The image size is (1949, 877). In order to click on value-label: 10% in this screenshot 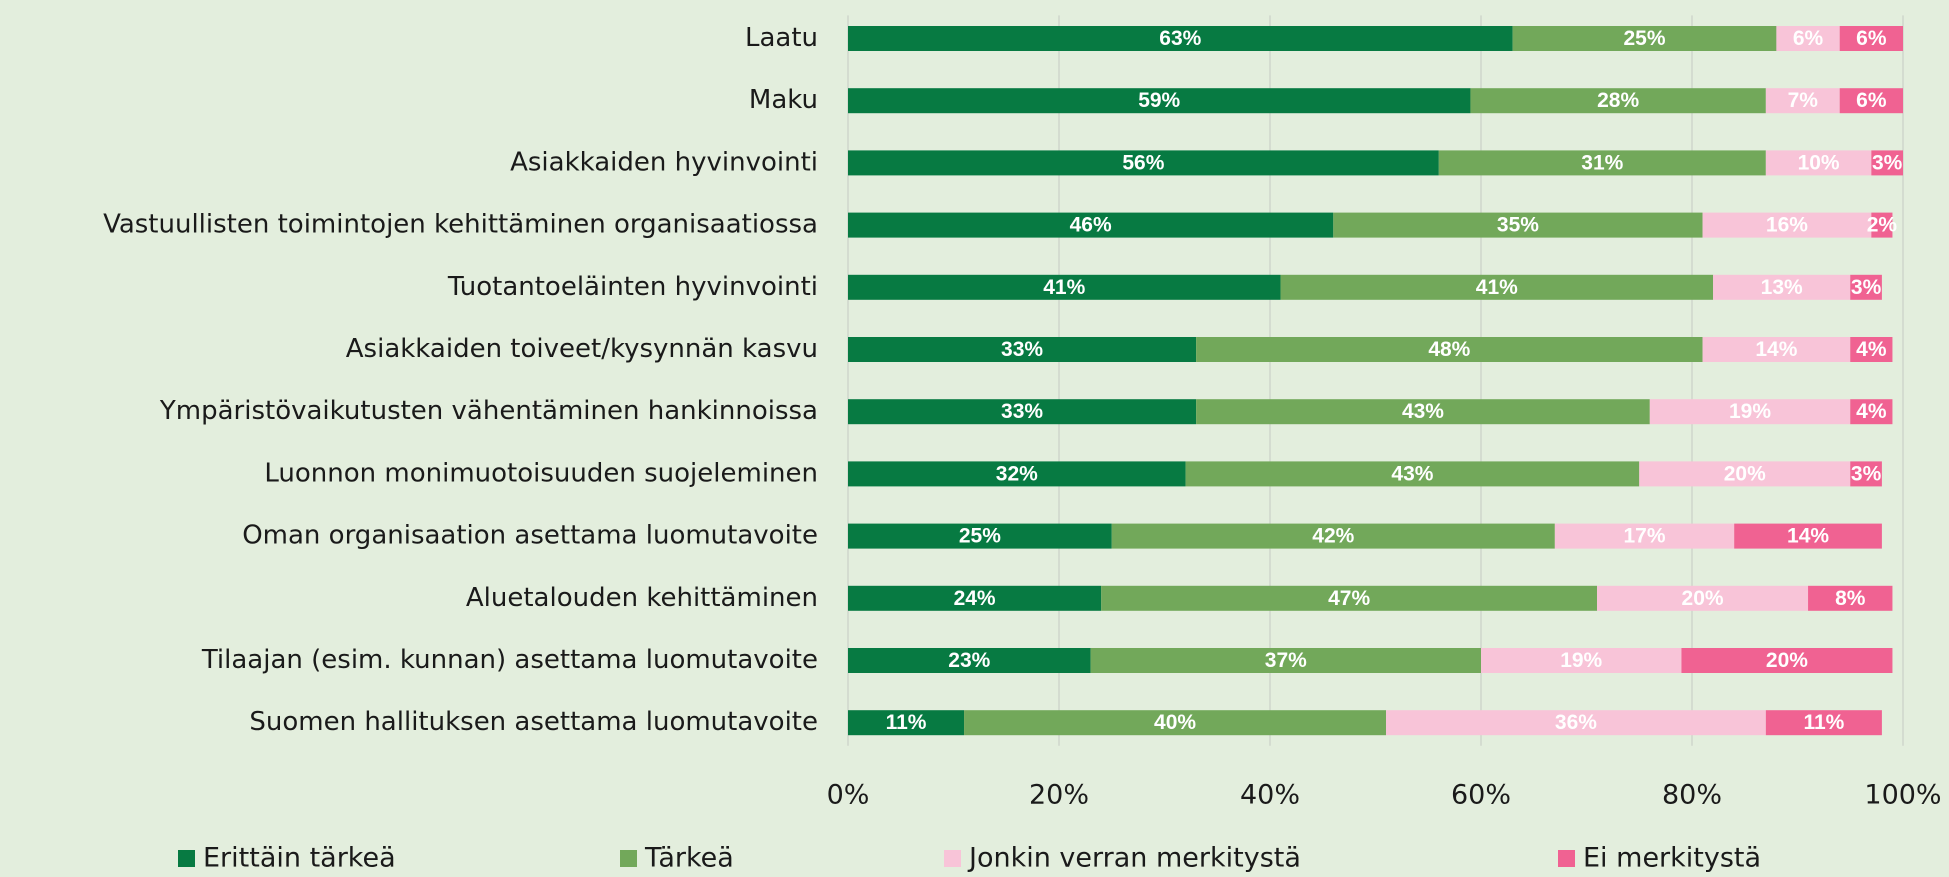, I will do `click(1819, 162)`.